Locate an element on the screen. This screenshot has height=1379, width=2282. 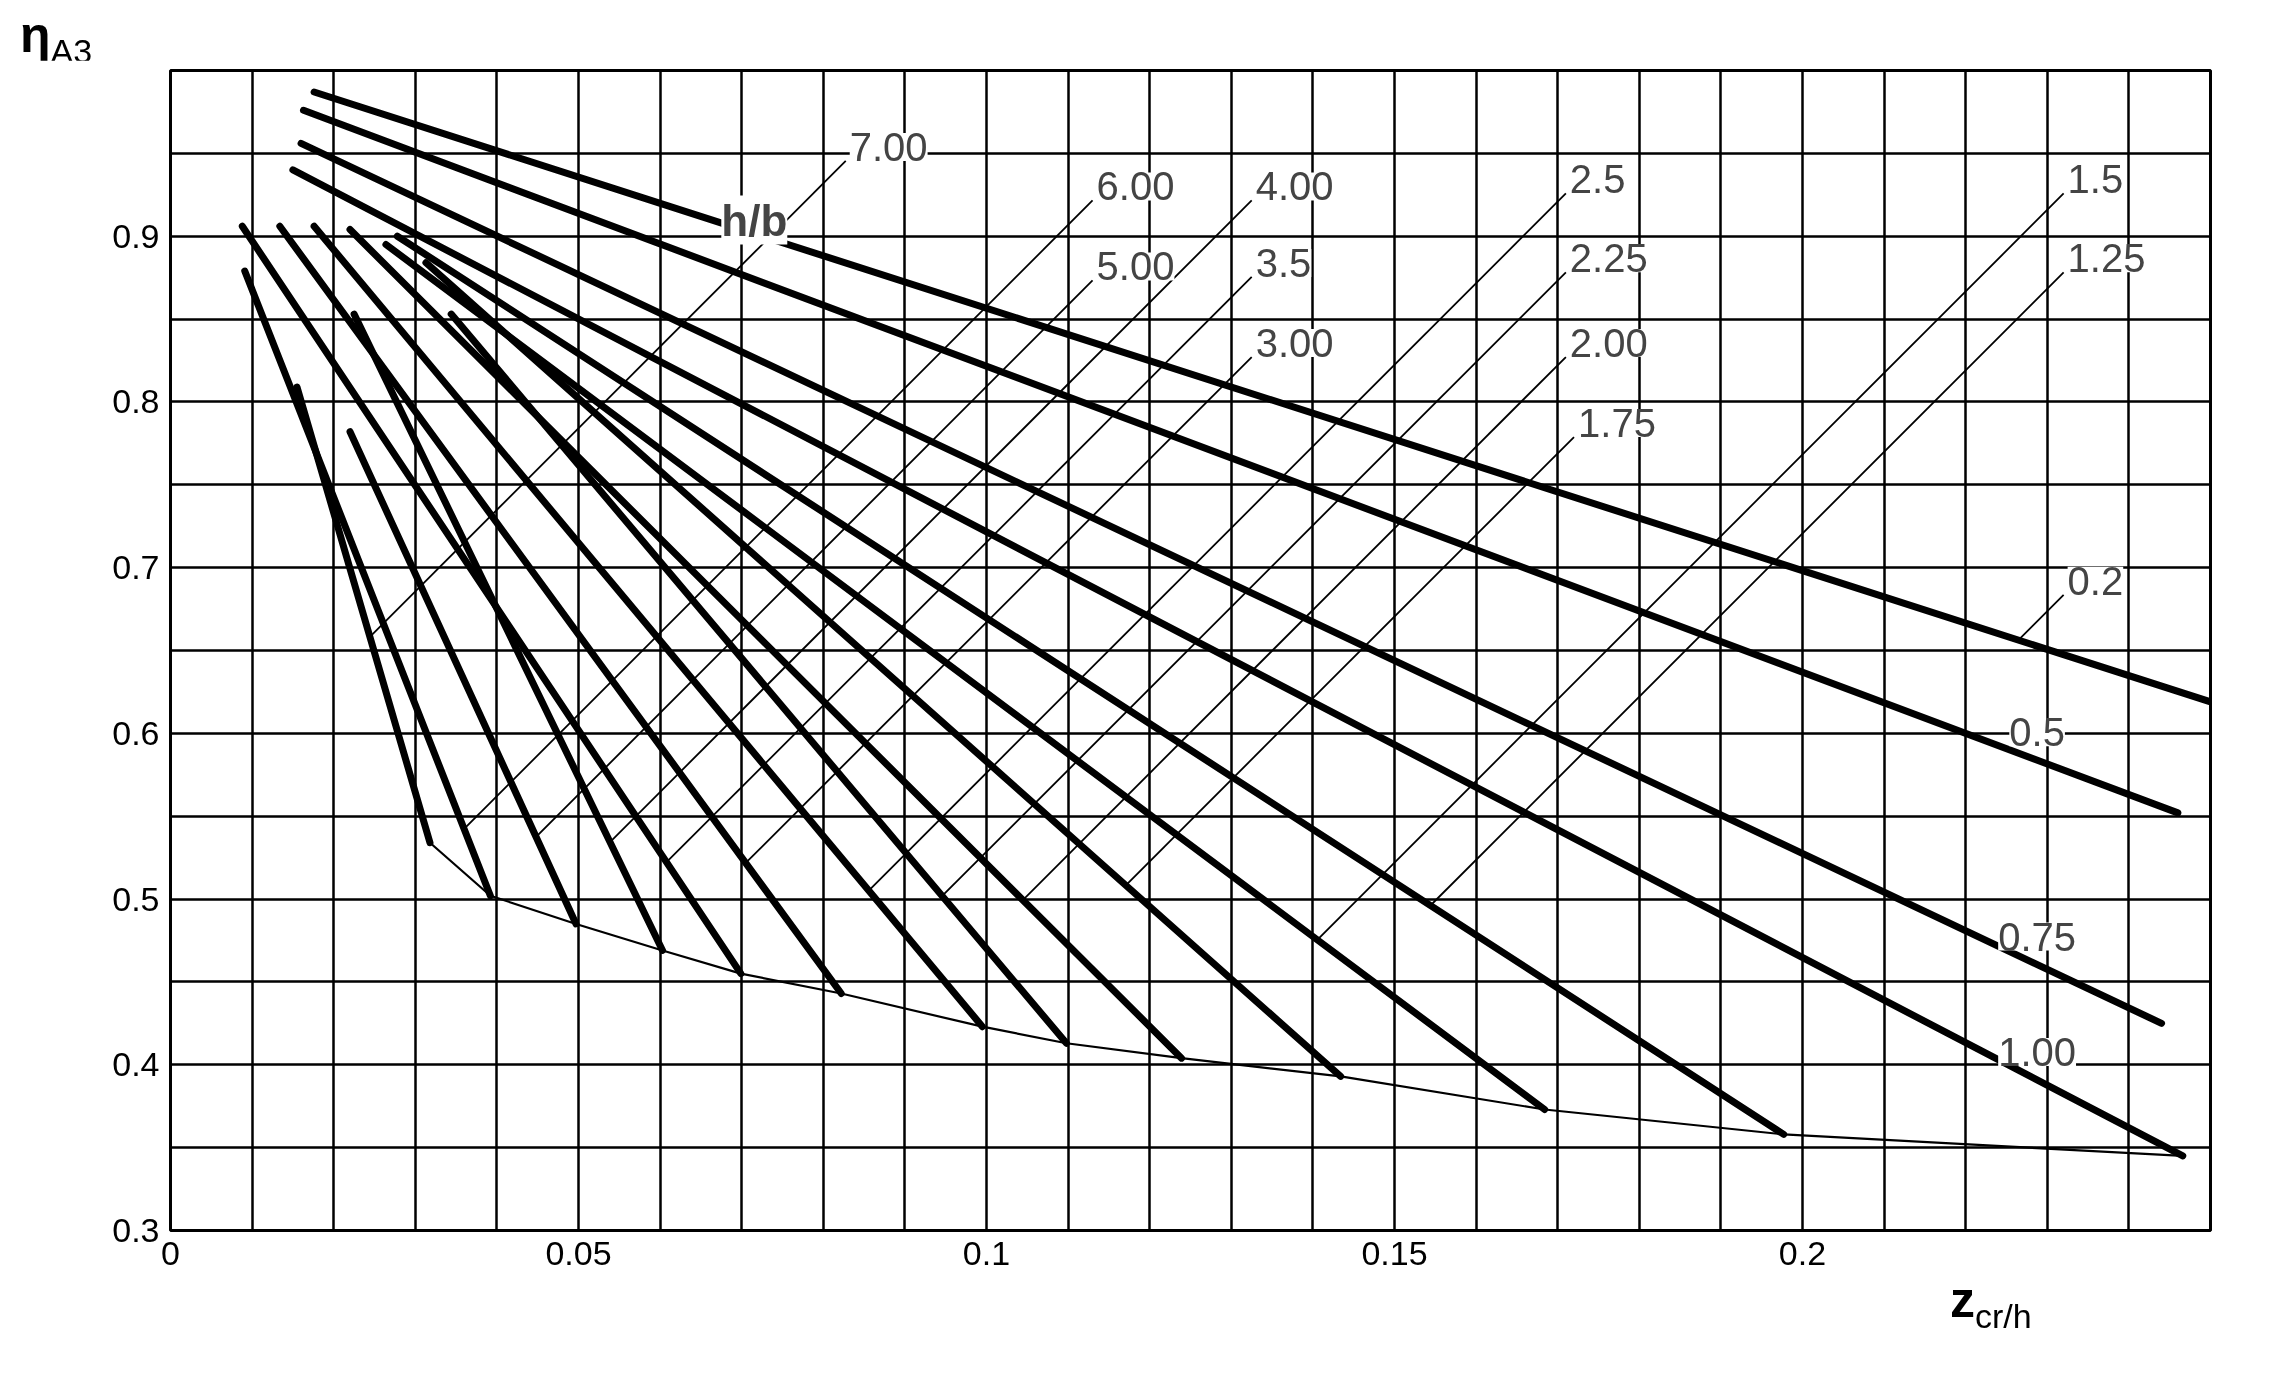
text: 2.00 is located at coordinates (1608, 343).